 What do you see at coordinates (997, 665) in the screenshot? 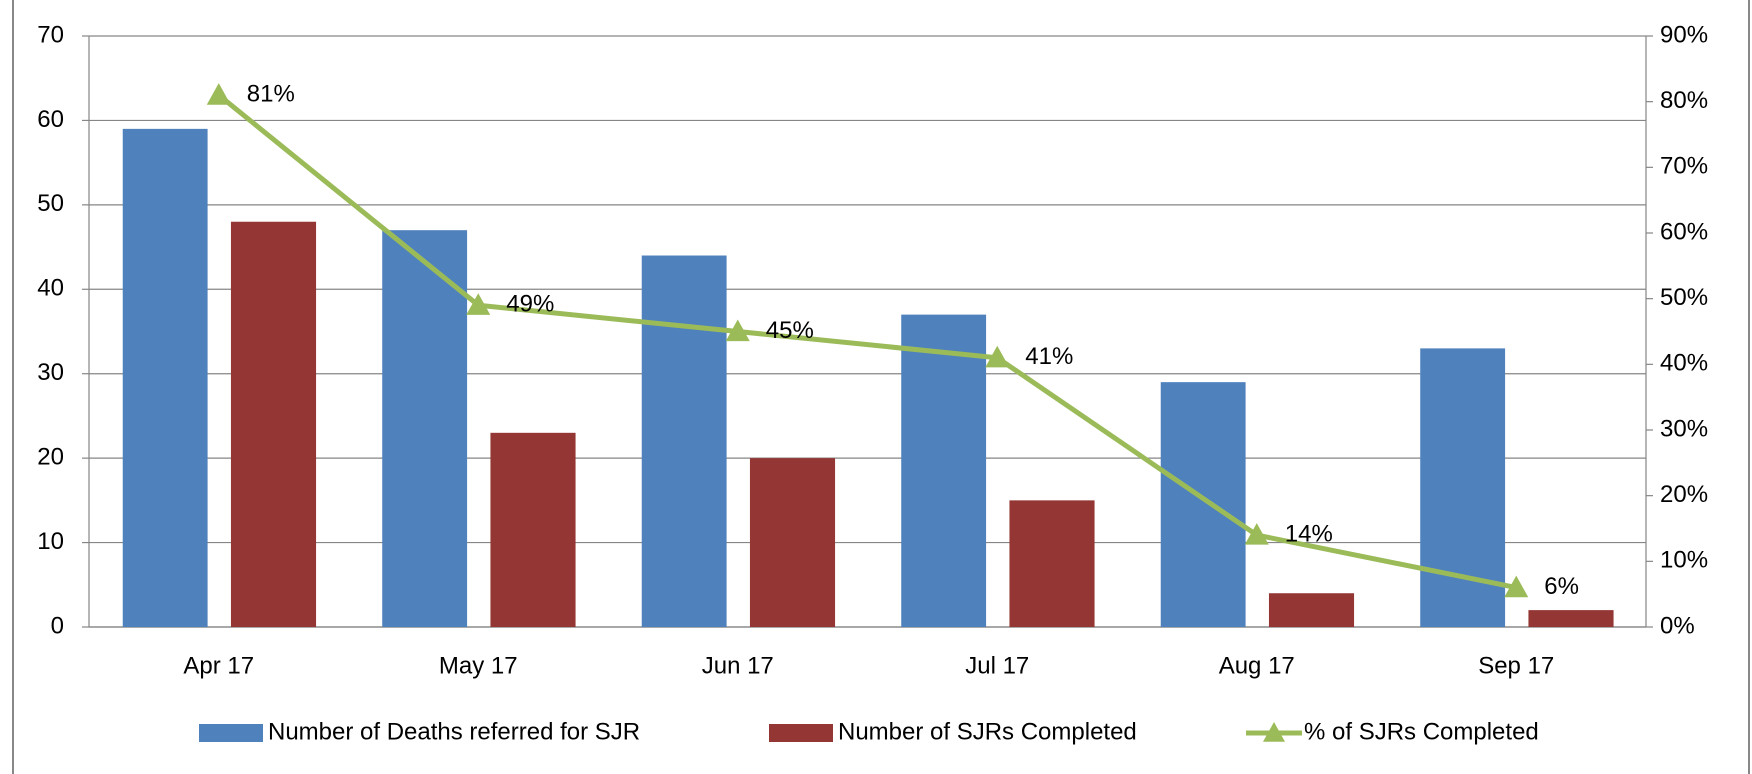
I see `x-tick-label: Jul 17` at bounding box center [997, 665].